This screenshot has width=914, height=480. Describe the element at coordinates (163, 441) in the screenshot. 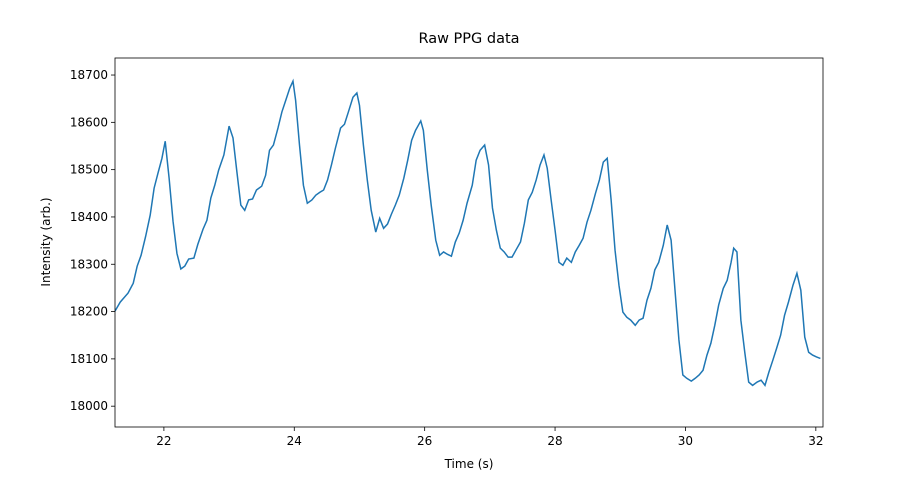

I see `x-tick-label: 22` at that location.